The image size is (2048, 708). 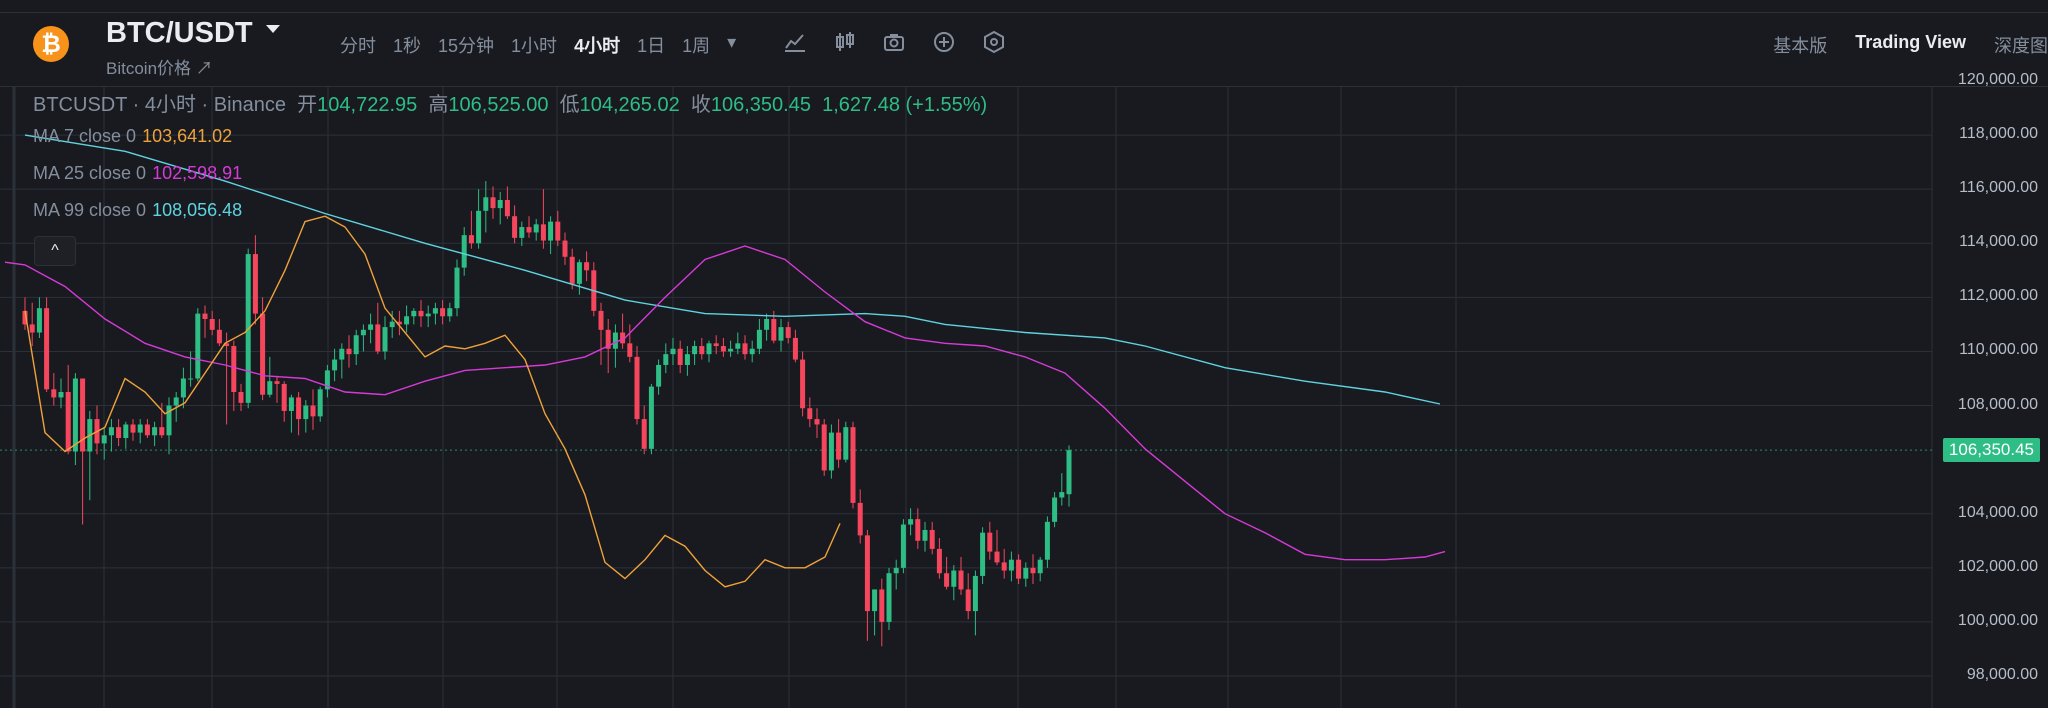 I want to click on indicator-icon, so click(x=795, y=42).